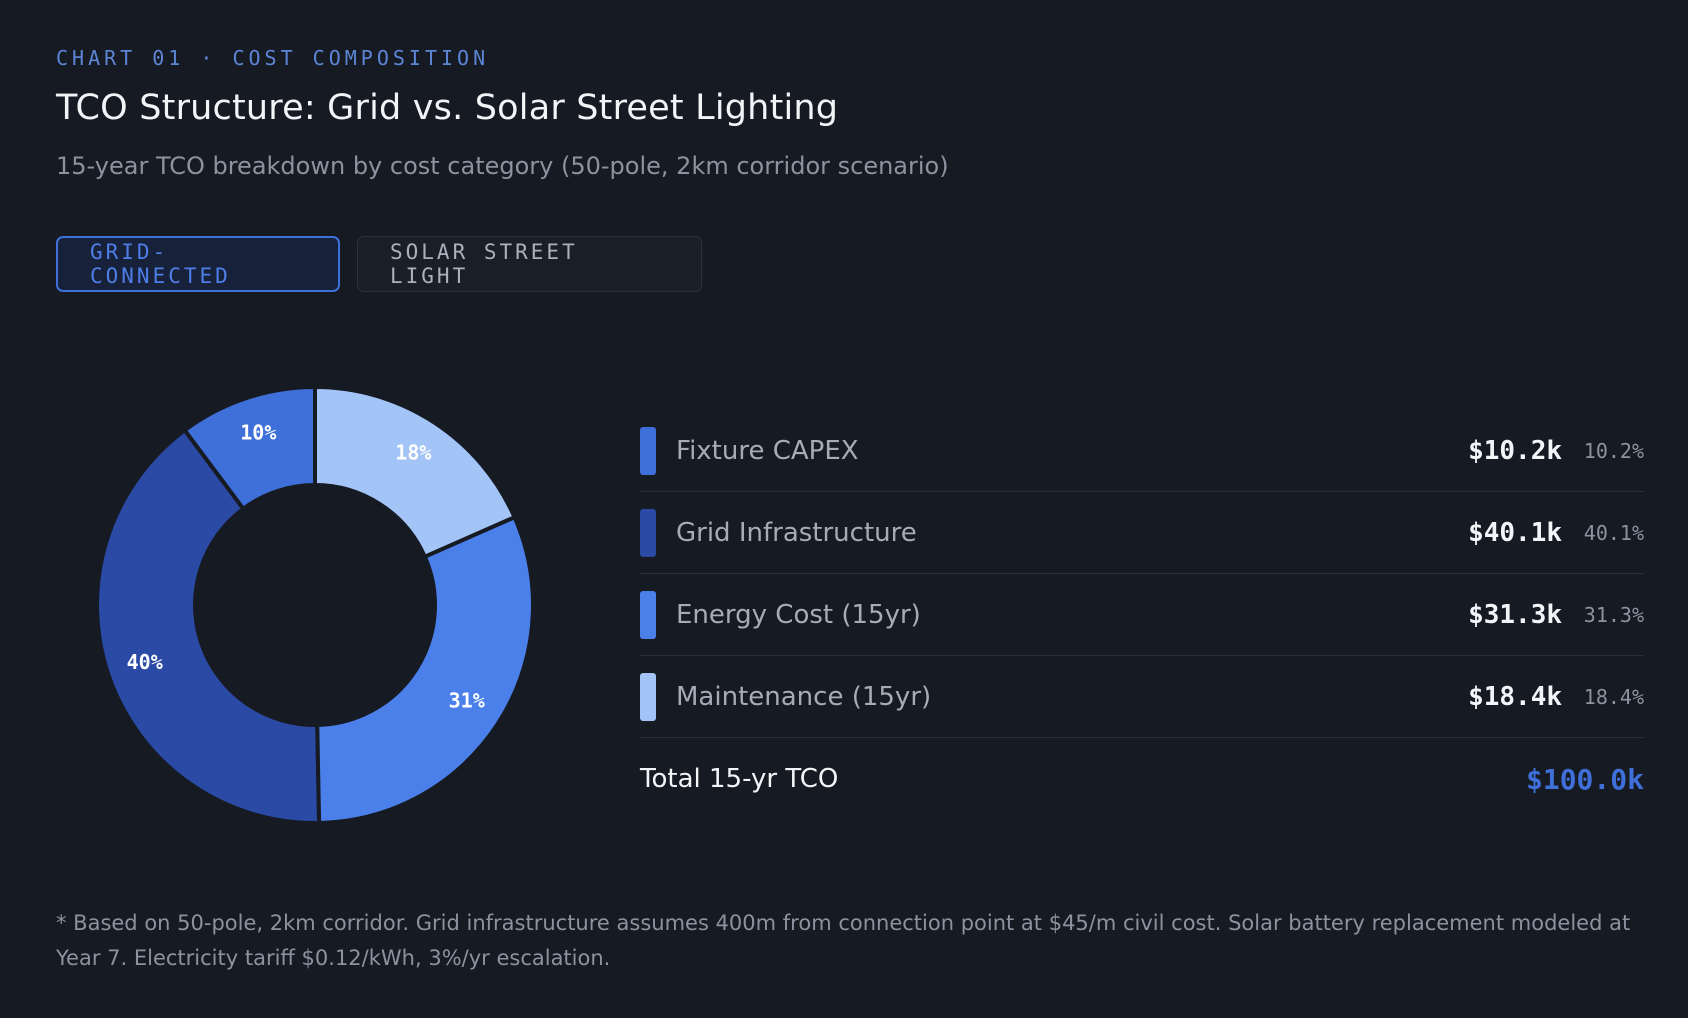 This screenshot has width=1688, height=1018. What do you see at coordinates (1142, 697) in the screenshot?
I see `legend-row-maintenance: Maintenance (15yr) $18.4k 18.4%` at bounding box center [1142, 697].